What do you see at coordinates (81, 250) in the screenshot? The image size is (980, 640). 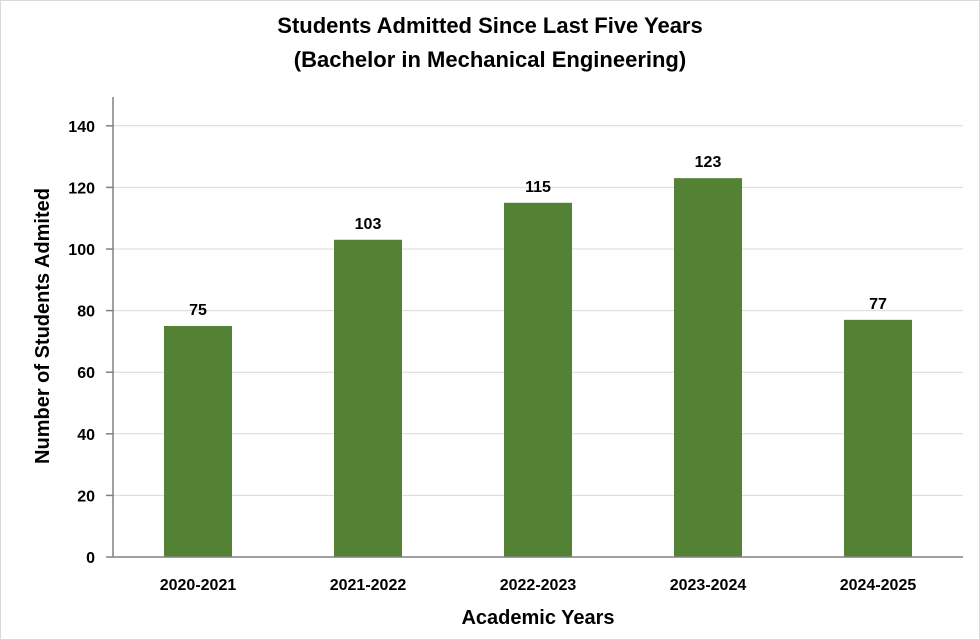 I see `y-tick-label: 100` at bounding box center [81, 250].